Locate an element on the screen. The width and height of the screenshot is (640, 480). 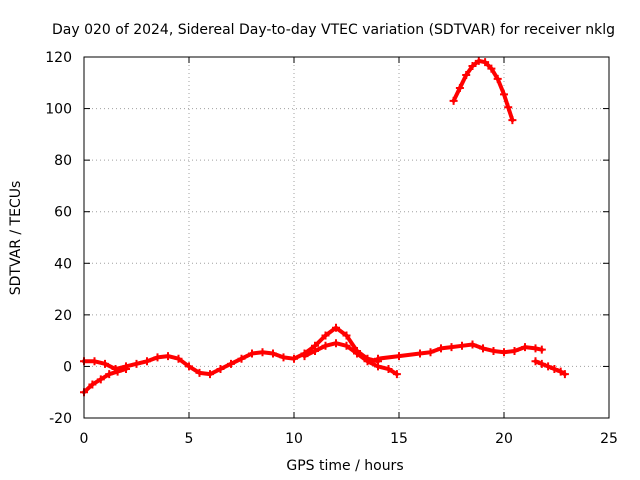
y-tick-label: 120 is located at coordinates (58, 58).